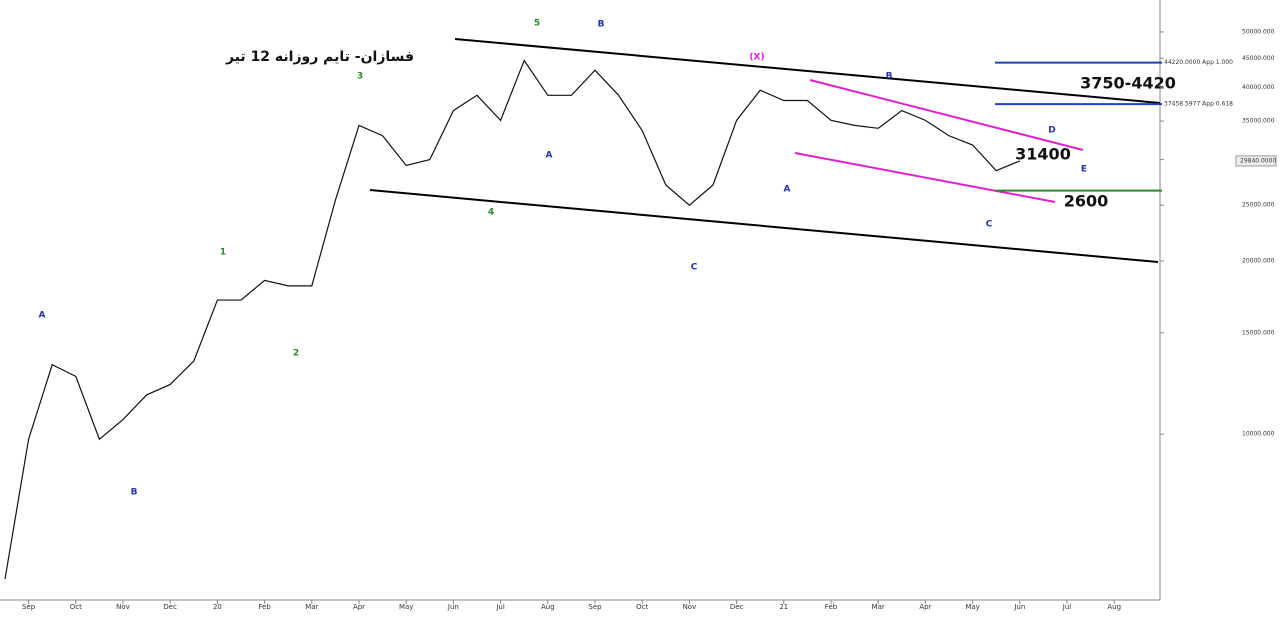  What do you see at coordinates (1084, 170) in the screenshot?
I see `wave-label: E` at bounding box center [1084, 170].